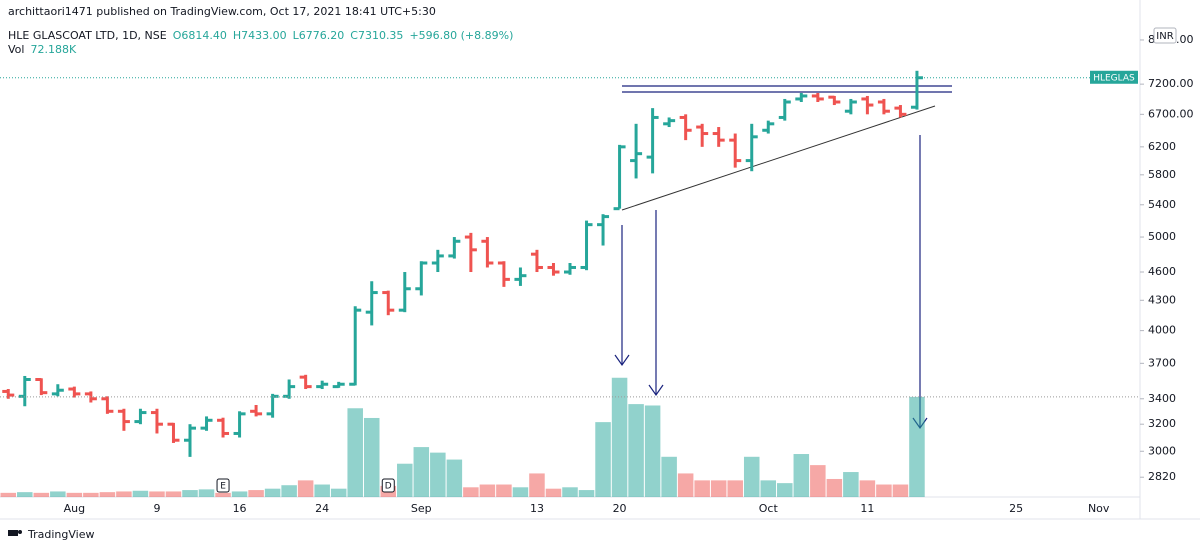  Describe the element at coordinates (1162, 398) in the screenshot. I see `y-tick-label: 3400` at that location.